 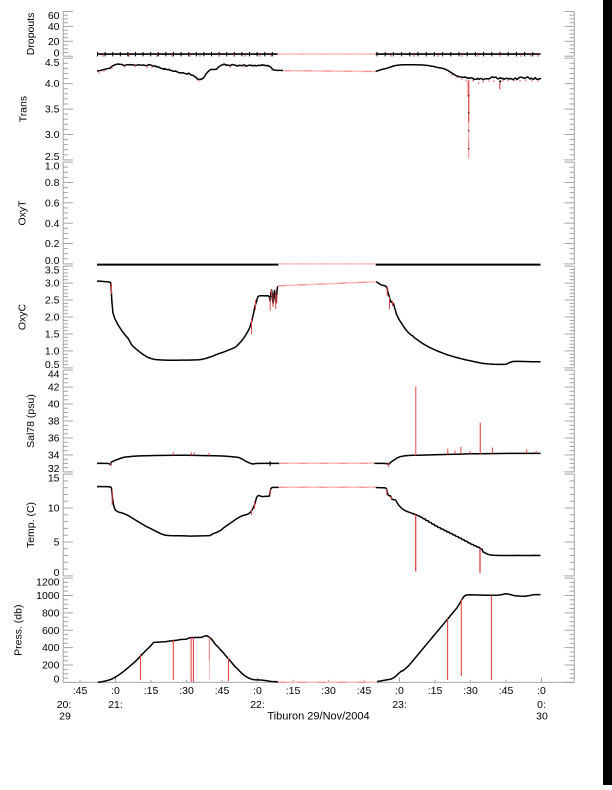 What do you see at coordinates (52, 183) in the screenshot?
I see `svg-text: 0.8` at bounding box center [52, 183].